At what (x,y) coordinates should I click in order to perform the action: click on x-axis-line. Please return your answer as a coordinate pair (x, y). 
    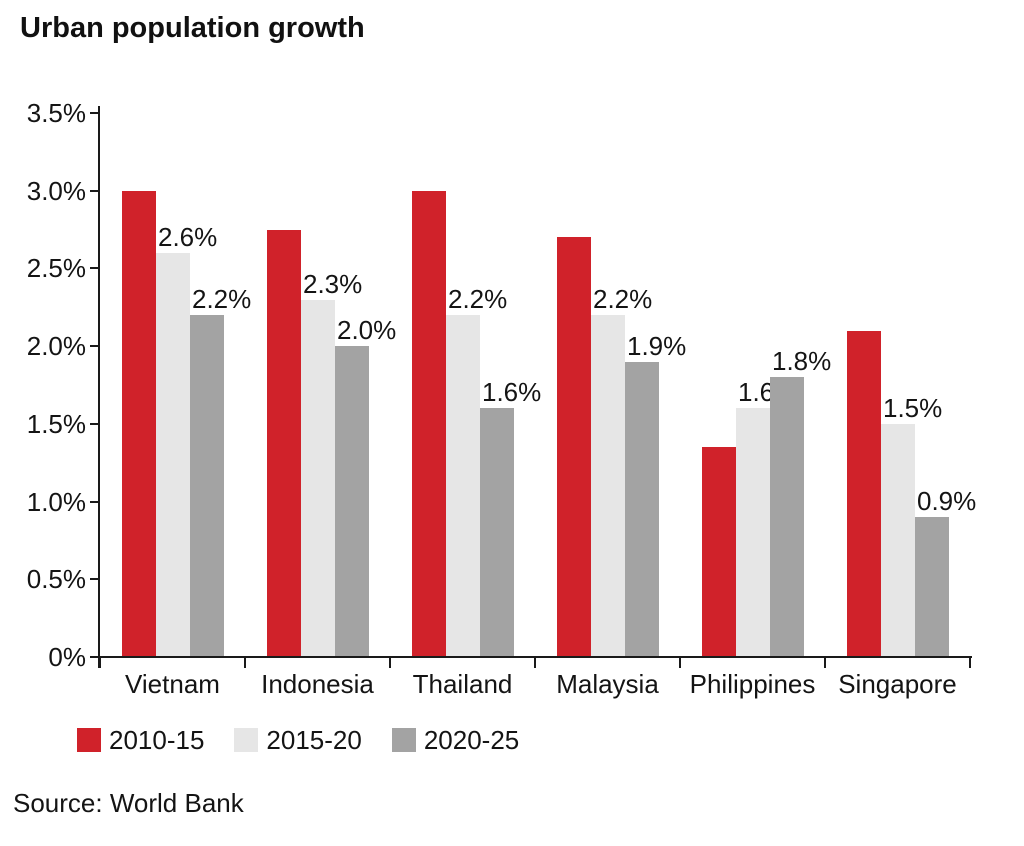
    Looking at the image, I should click on (535, 657).